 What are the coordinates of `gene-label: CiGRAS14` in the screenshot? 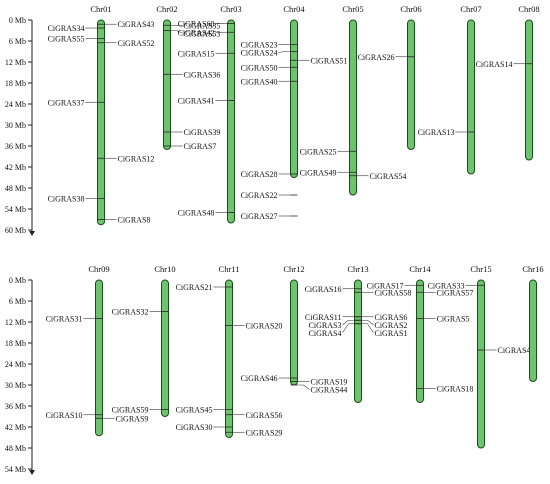 It's located at (494, 64).